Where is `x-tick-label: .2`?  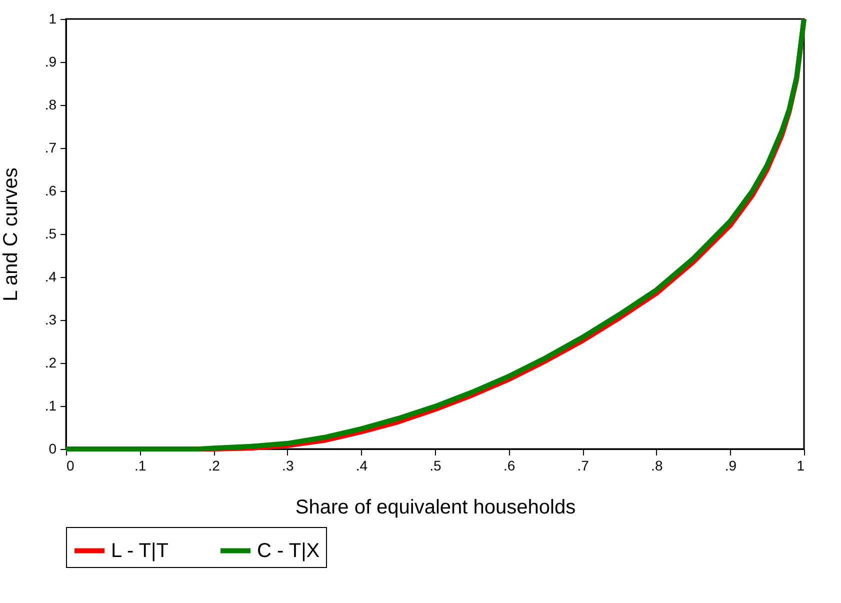 x-tick-label: .2 is located at coordinates (214, 466).